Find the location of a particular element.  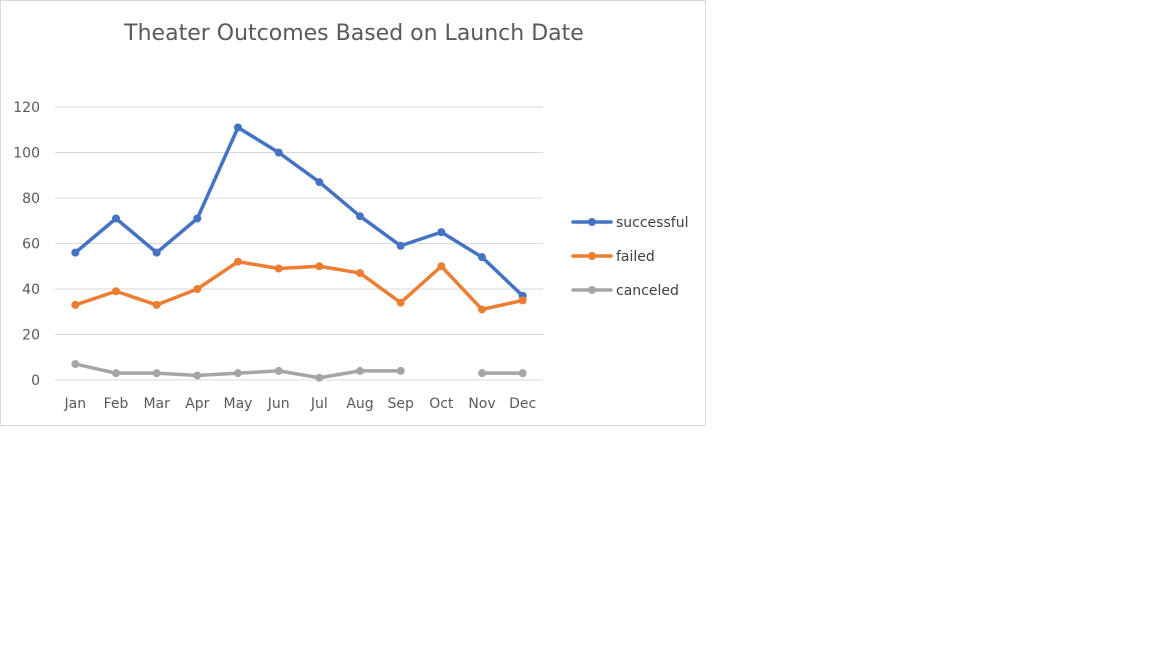

legend-label: canceled is located at coordinates (647, 291).